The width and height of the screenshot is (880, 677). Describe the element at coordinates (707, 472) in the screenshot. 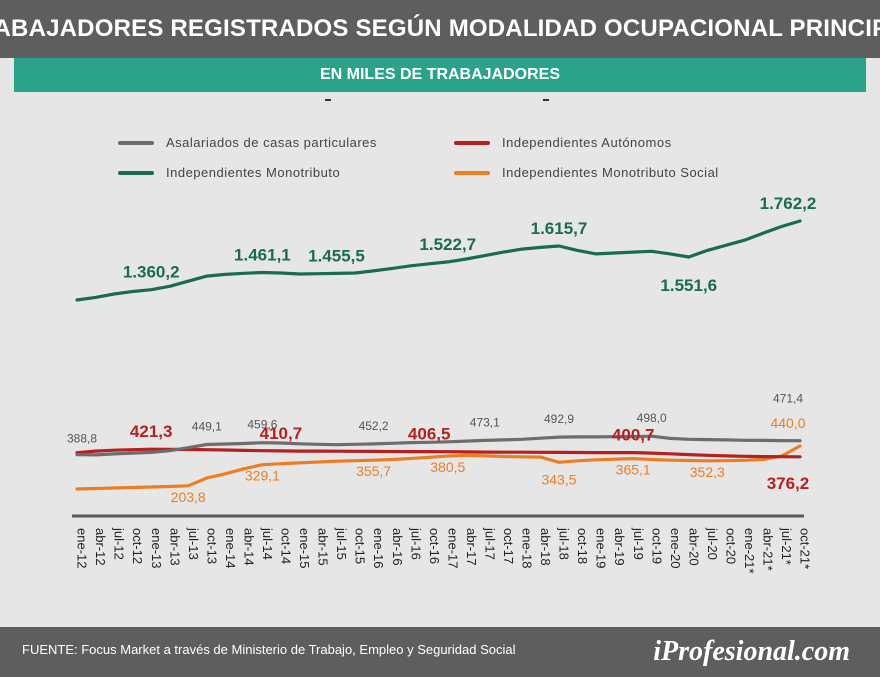

I see `data-label-social-34: 352,3` at that location.